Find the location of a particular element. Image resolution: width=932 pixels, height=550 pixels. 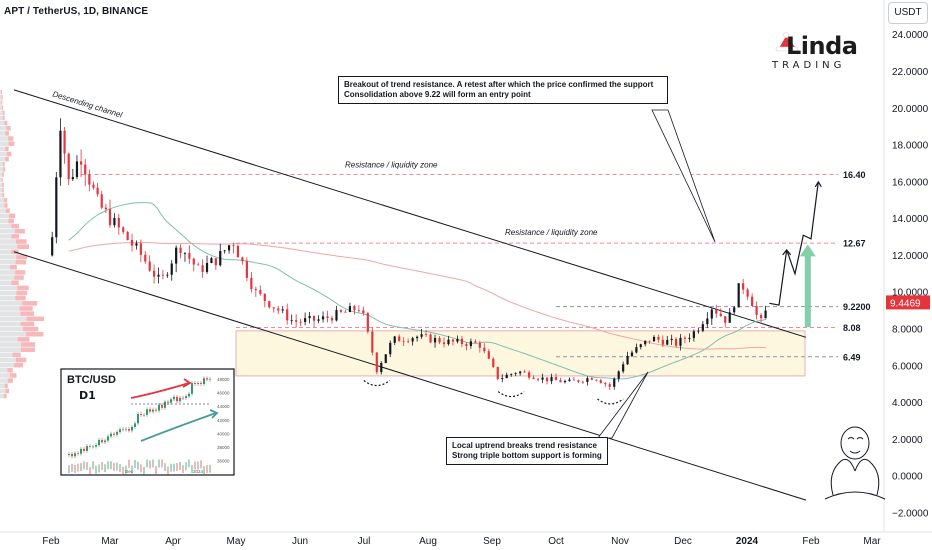

green-up-arrow is located at coordinates (807, 286).